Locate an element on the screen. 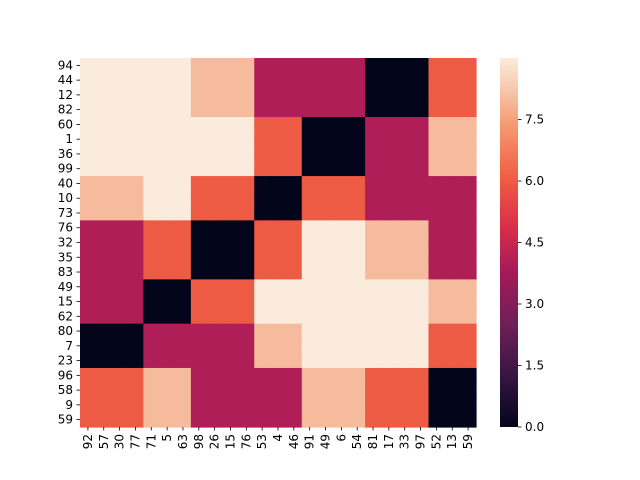 The height and width of the screenshot is (480, 640). y-tick-label: 99 is located at coordinates (65, 169).